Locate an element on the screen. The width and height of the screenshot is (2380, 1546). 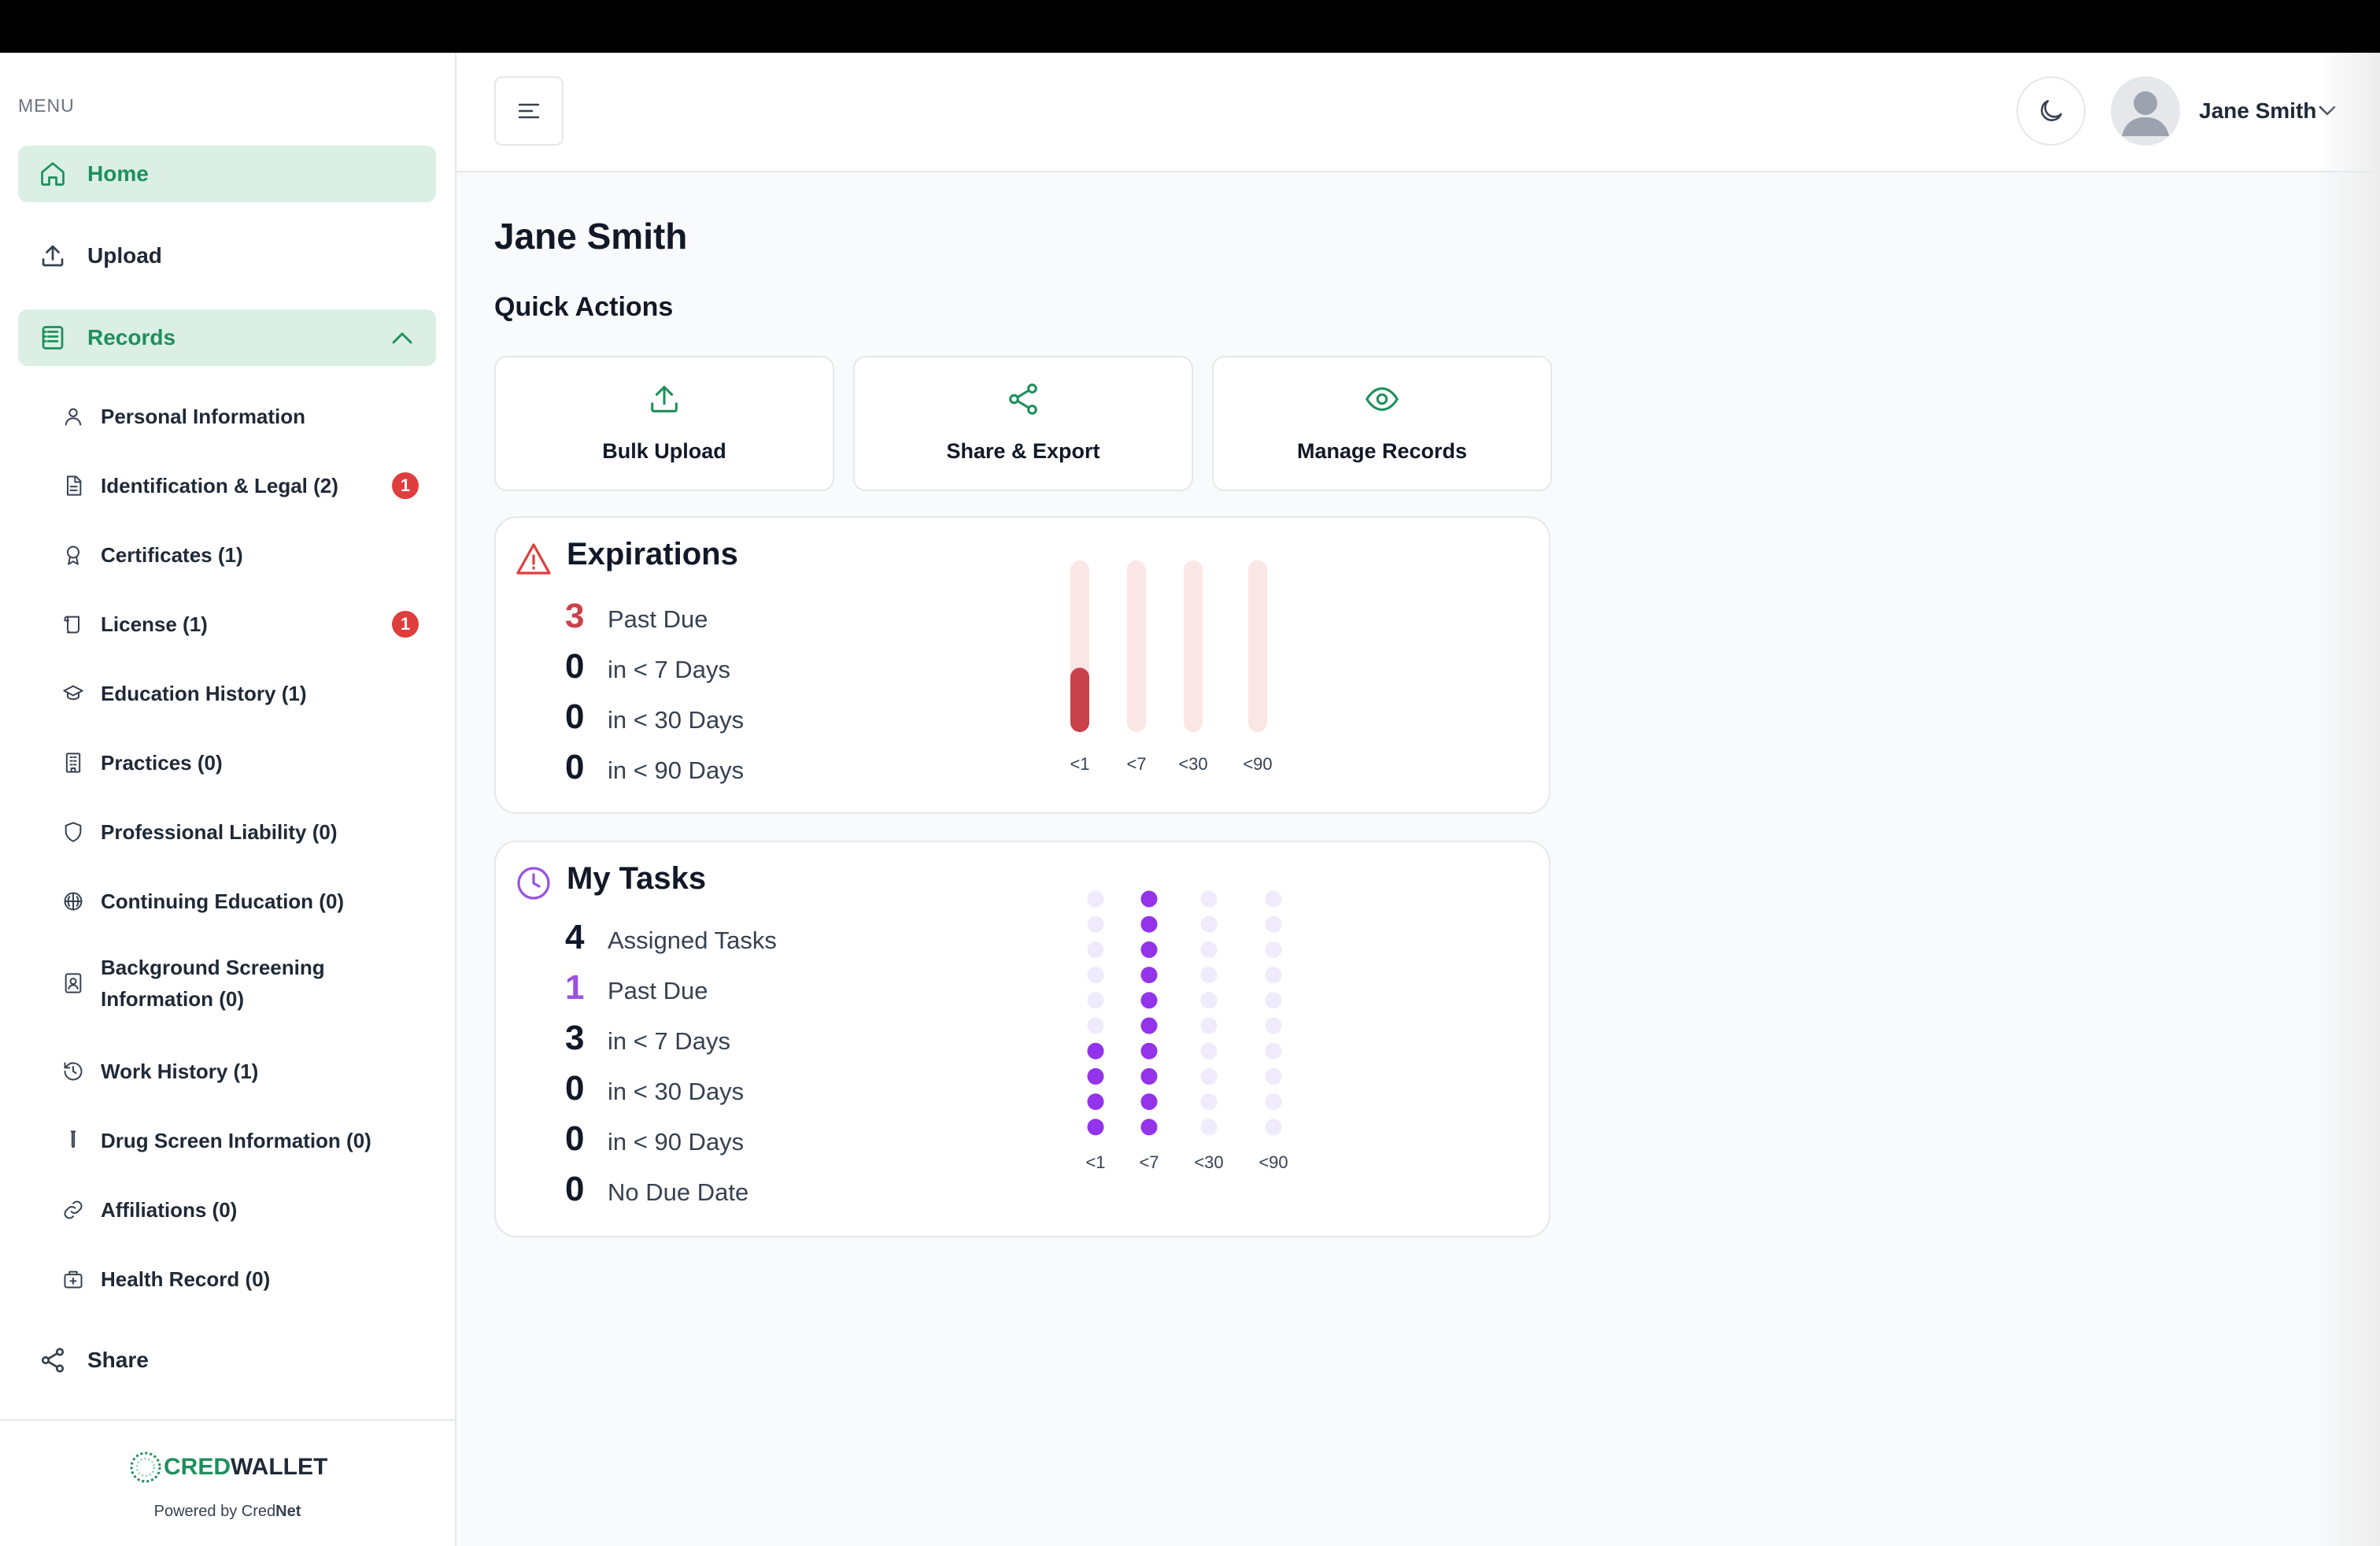
sidebar-item-home: Home is located at coordinates (227, 174).